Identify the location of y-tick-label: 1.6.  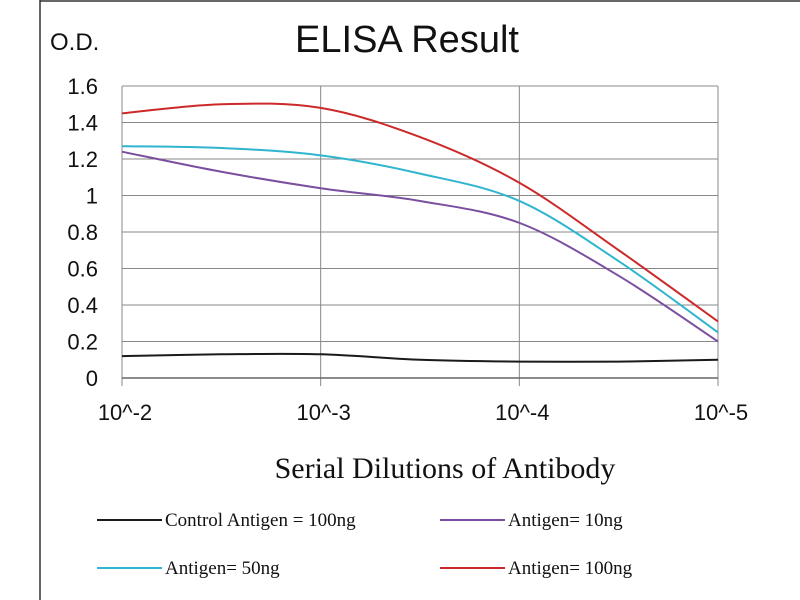
(82, 86).